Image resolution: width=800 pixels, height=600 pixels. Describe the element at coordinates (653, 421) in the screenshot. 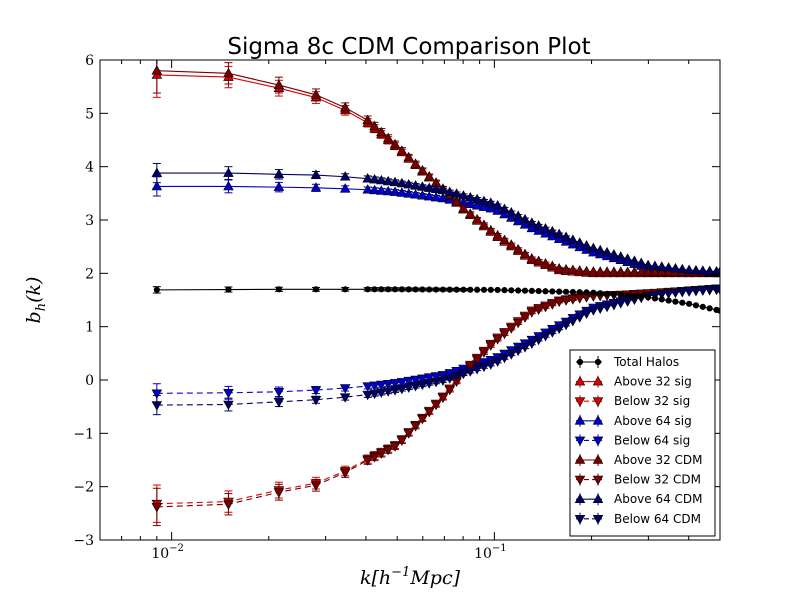

I see `legend-label: Above 64 sig` at that location.